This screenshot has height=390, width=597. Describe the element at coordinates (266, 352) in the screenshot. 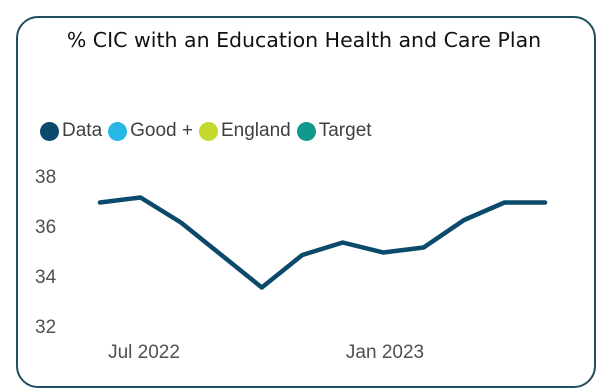

I see `x-axis: Jul 2022 Jan 2023` at that location.